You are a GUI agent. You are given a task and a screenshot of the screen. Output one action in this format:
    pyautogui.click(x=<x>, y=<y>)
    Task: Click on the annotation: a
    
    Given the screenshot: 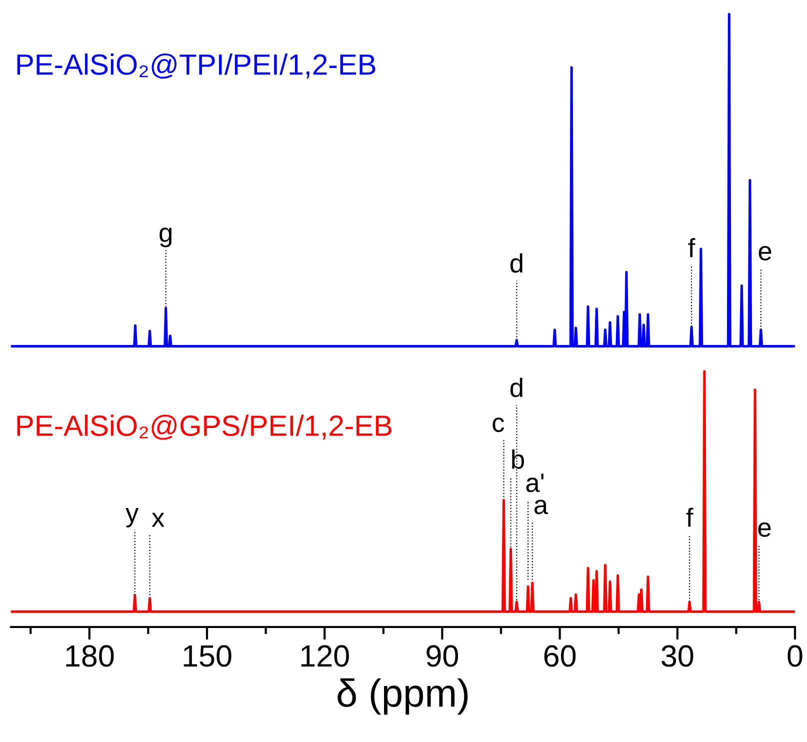 What is the action you would take?
    pyautogui.click(x=541, y=507)
    